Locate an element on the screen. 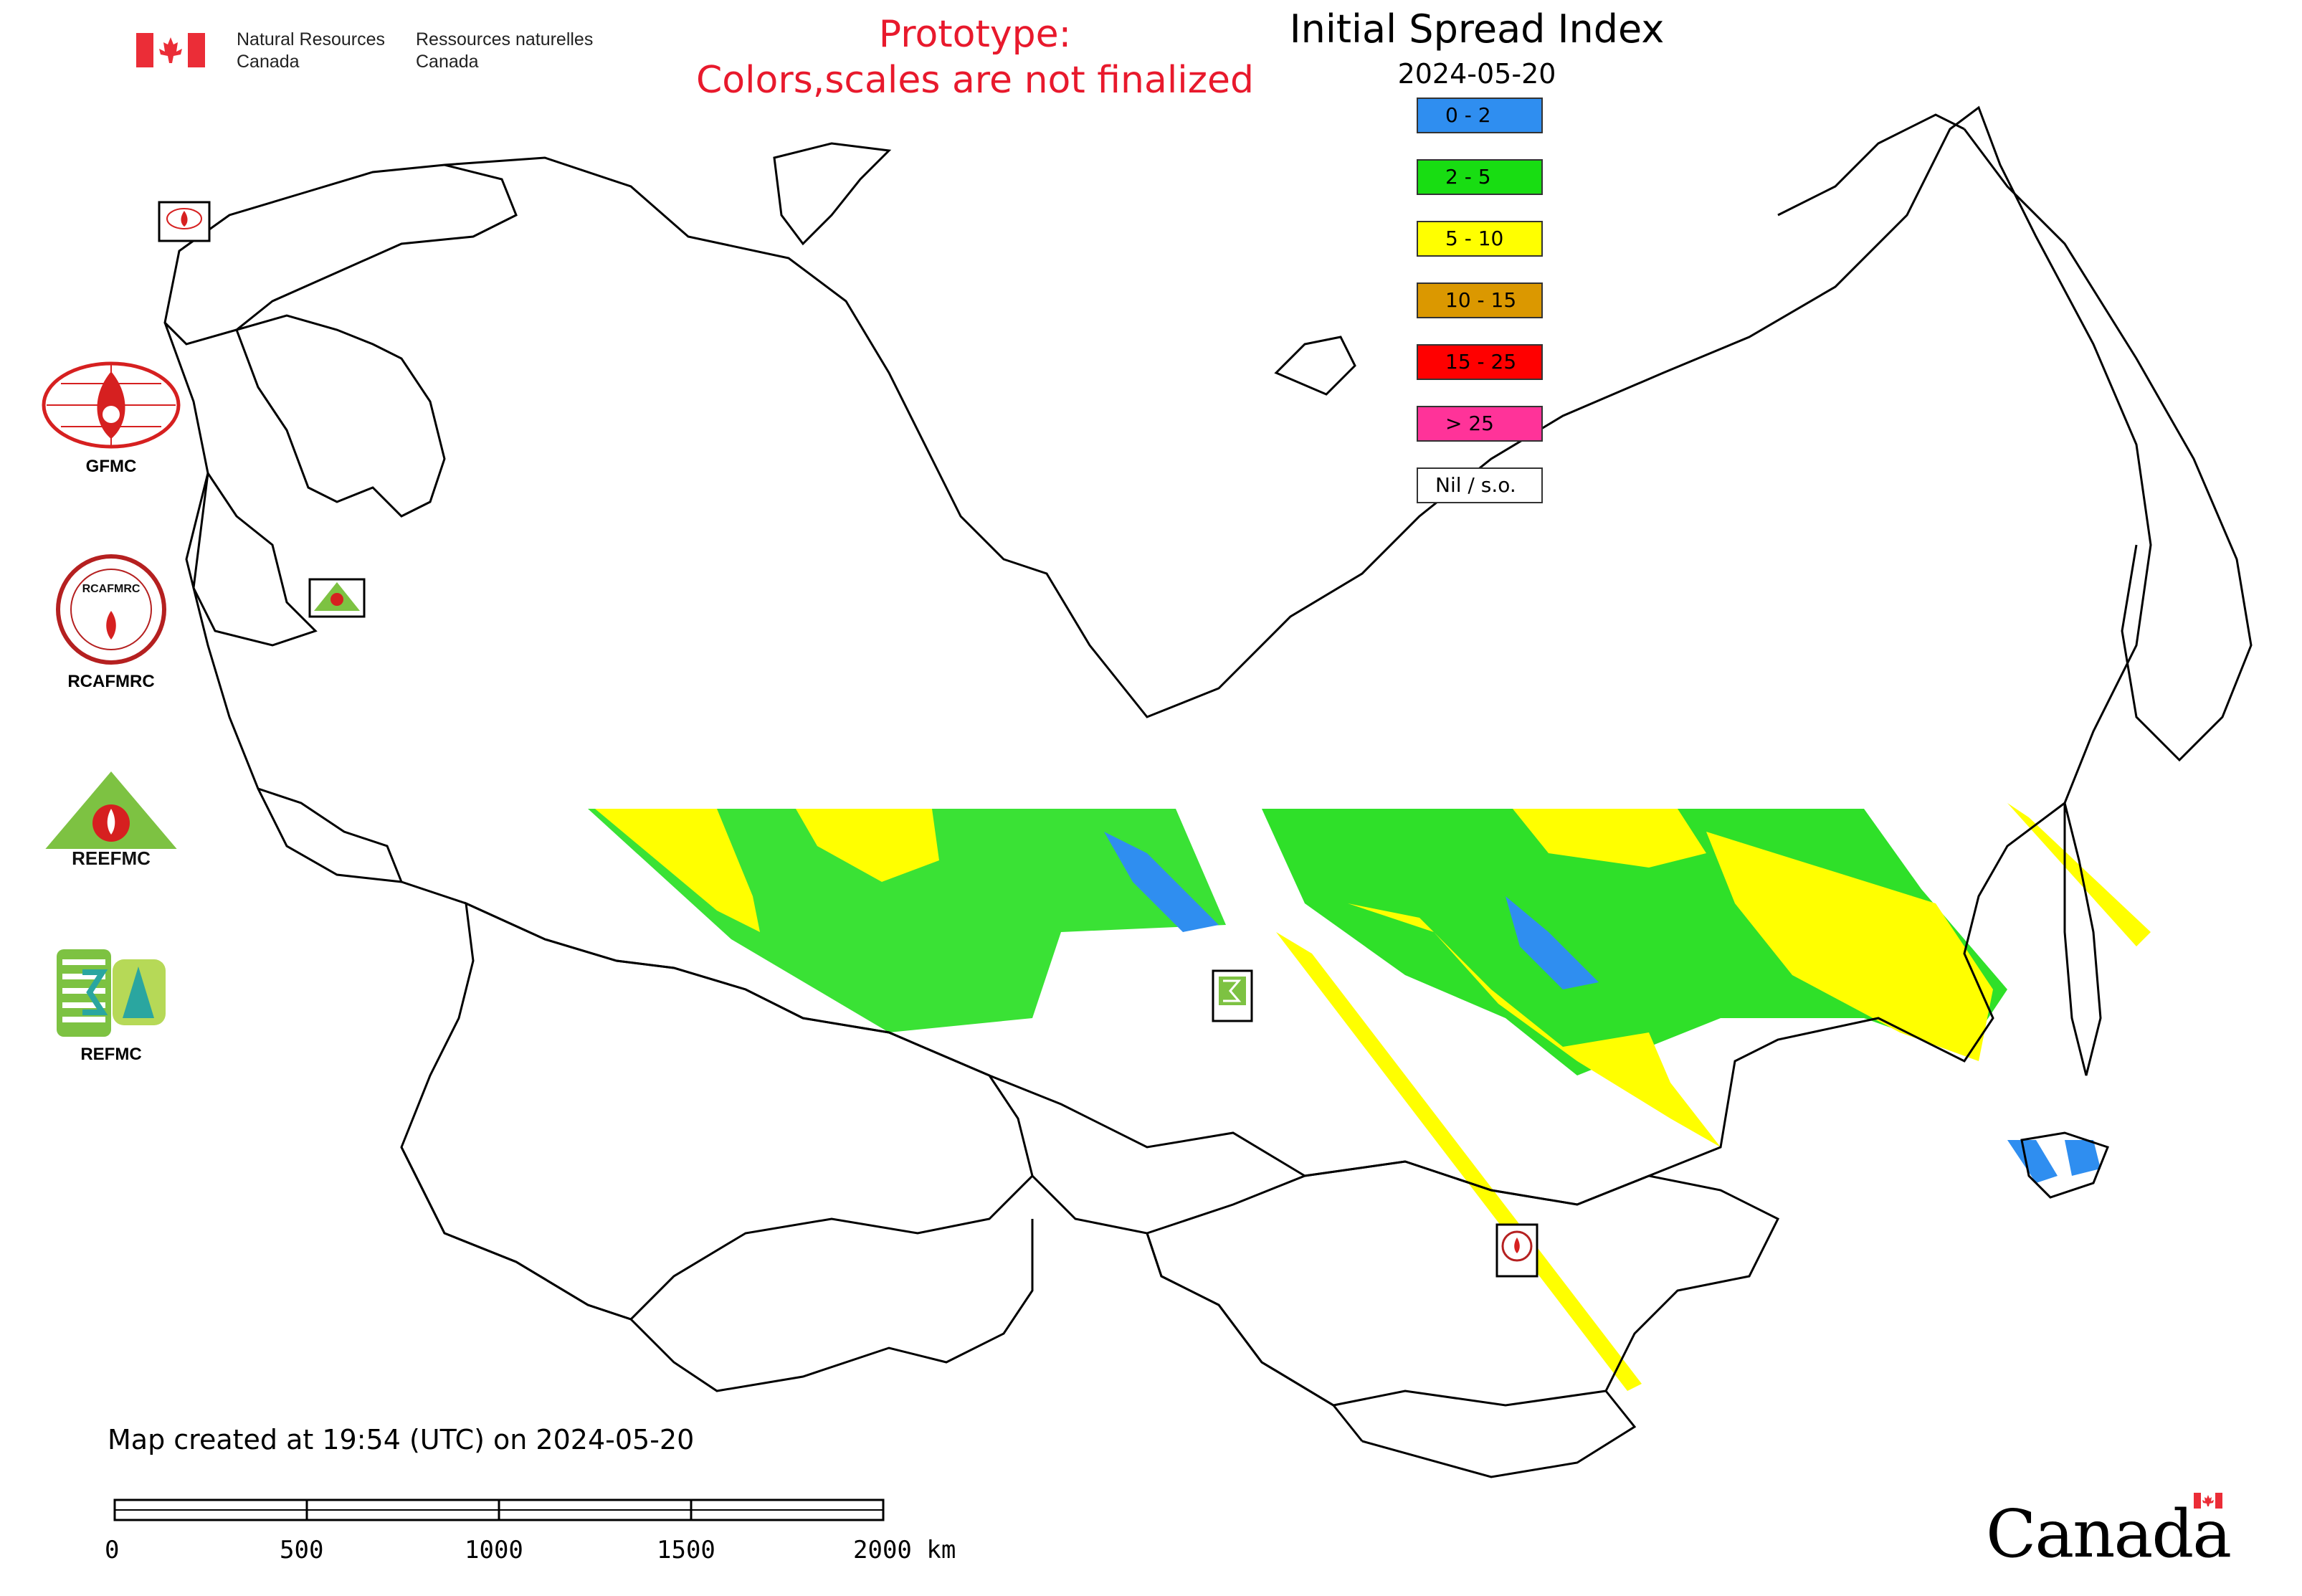  refmc-logo-icon is located at coordinates (112, 993).